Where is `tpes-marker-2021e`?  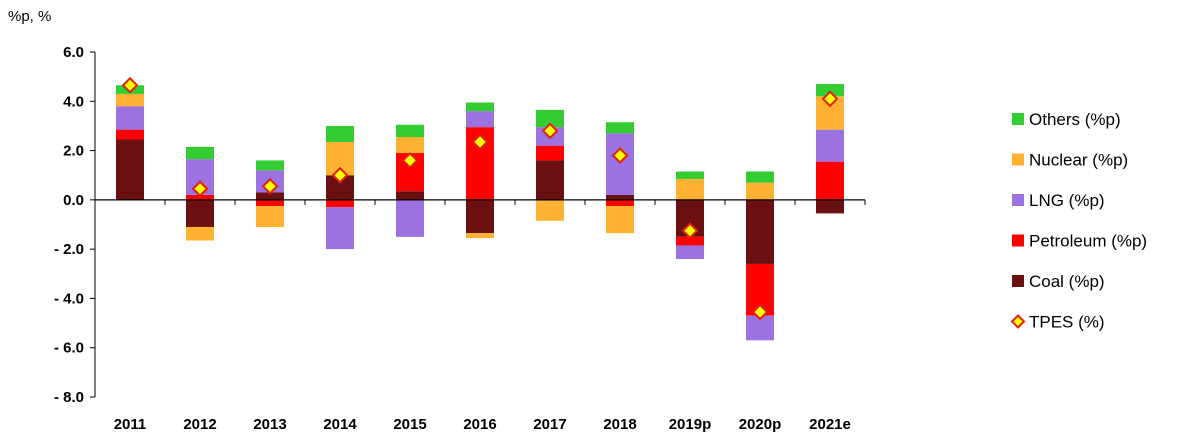 tpes-marker-2021e is located at coordinates (830, 99).